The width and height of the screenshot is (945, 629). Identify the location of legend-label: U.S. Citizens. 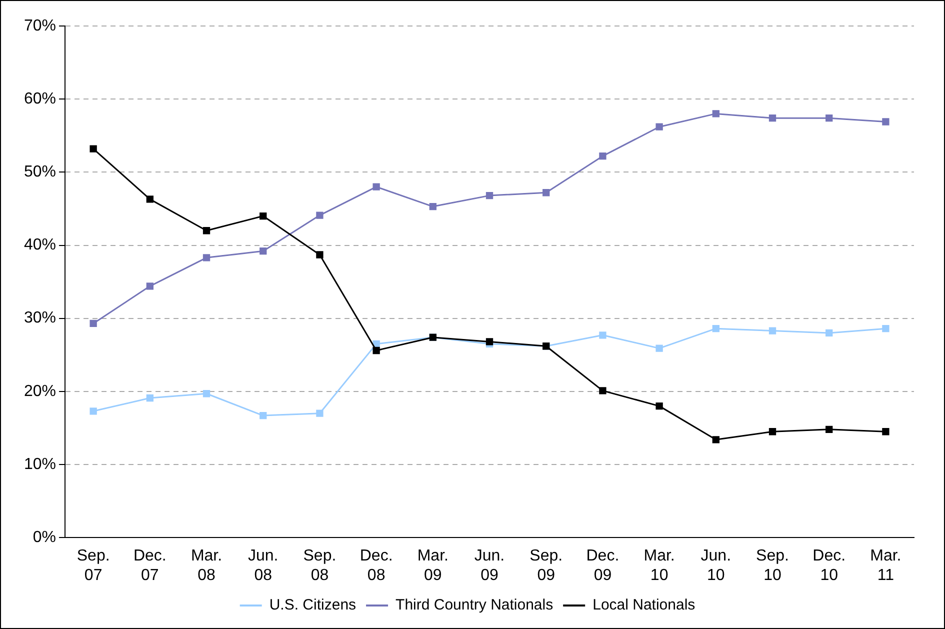
(312, 605).